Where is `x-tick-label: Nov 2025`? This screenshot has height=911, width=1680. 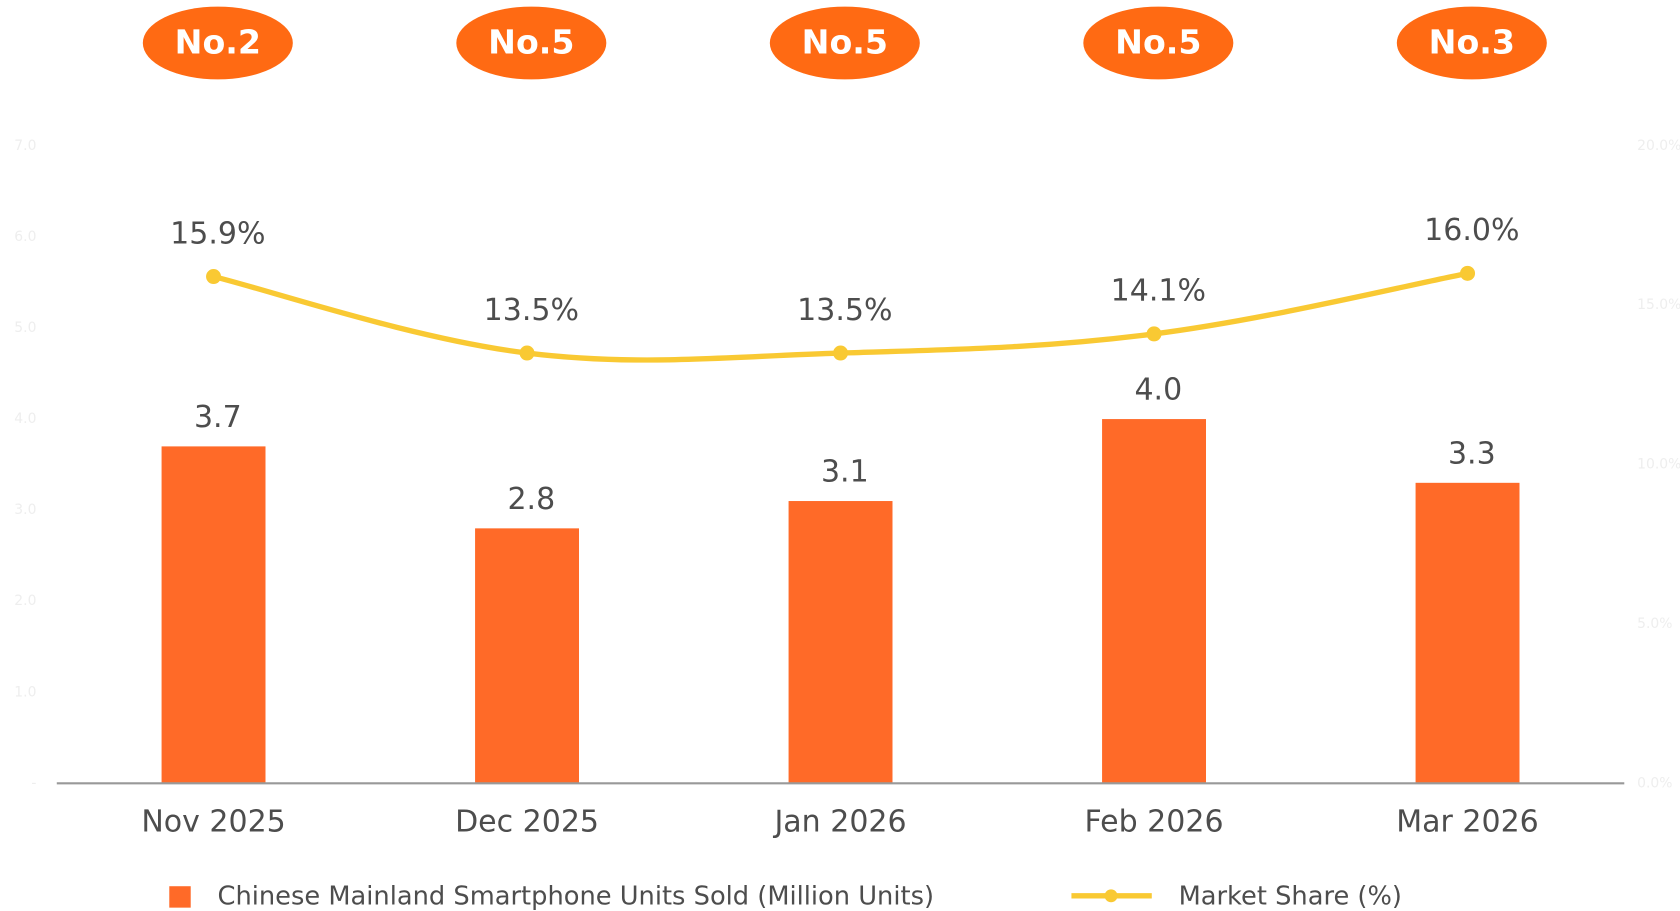
x-tick-label: Nov 2025 is located at coordinates (213, 822).